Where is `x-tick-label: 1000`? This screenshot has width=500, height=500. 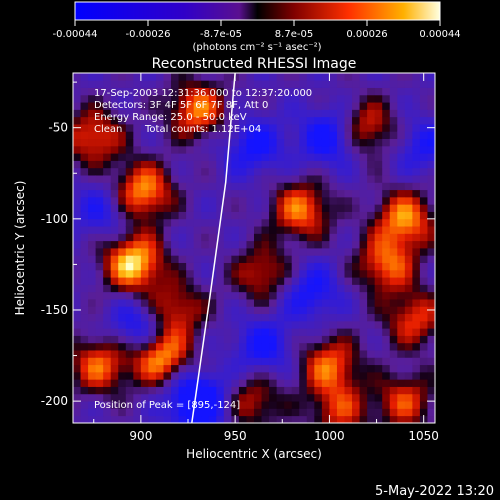 x-tick-label: 1000 is located at coordinates (329, 436).